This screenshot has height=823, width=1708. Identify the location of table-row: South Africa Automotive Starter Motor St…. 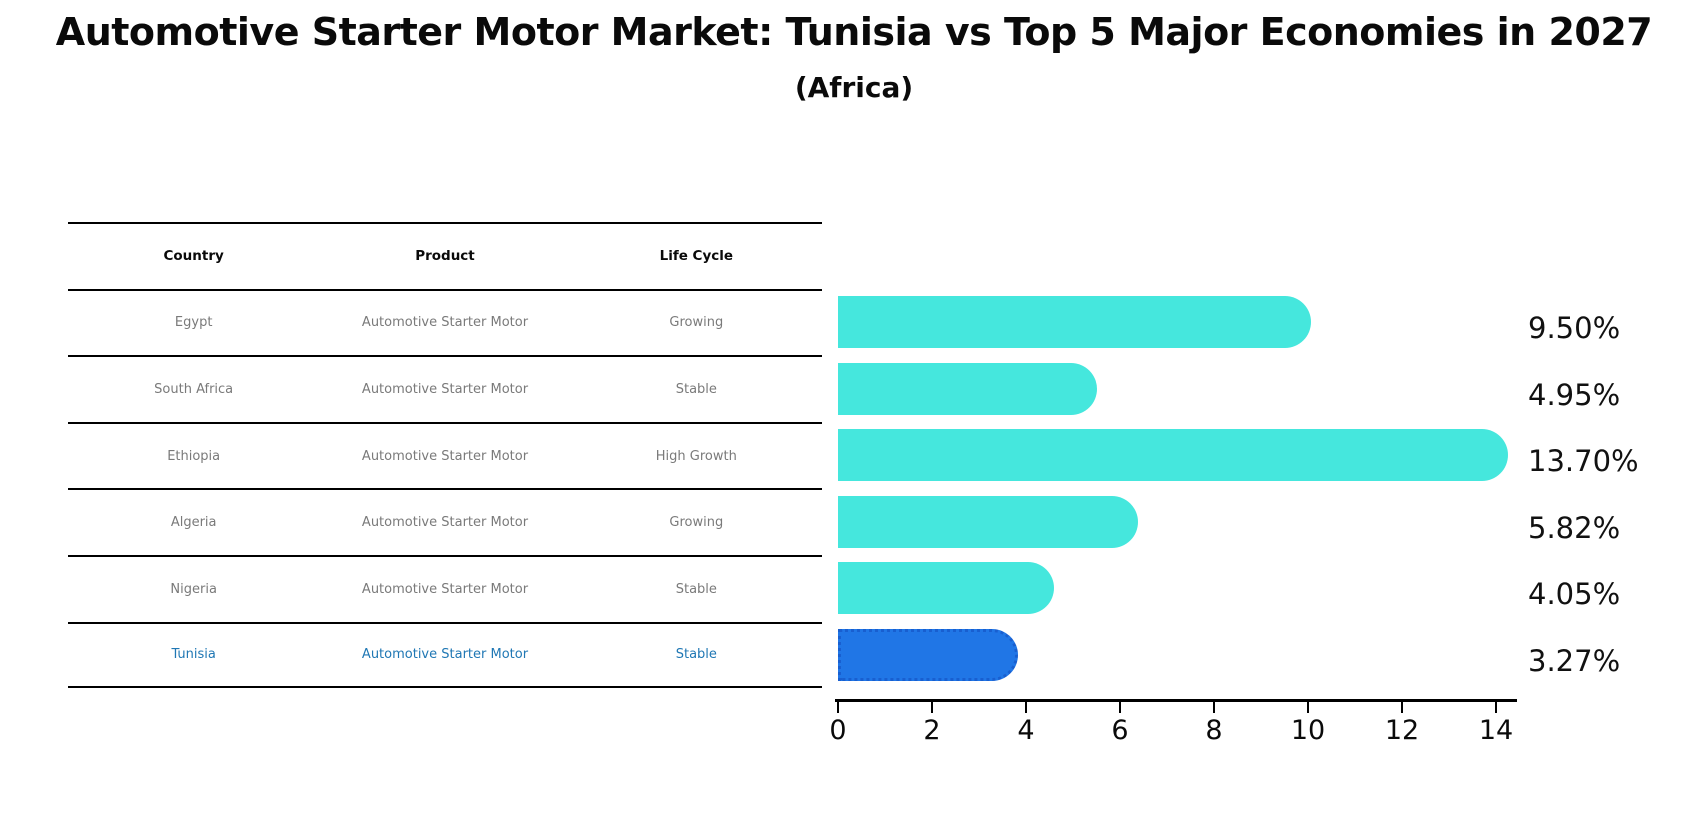
(445, 388).